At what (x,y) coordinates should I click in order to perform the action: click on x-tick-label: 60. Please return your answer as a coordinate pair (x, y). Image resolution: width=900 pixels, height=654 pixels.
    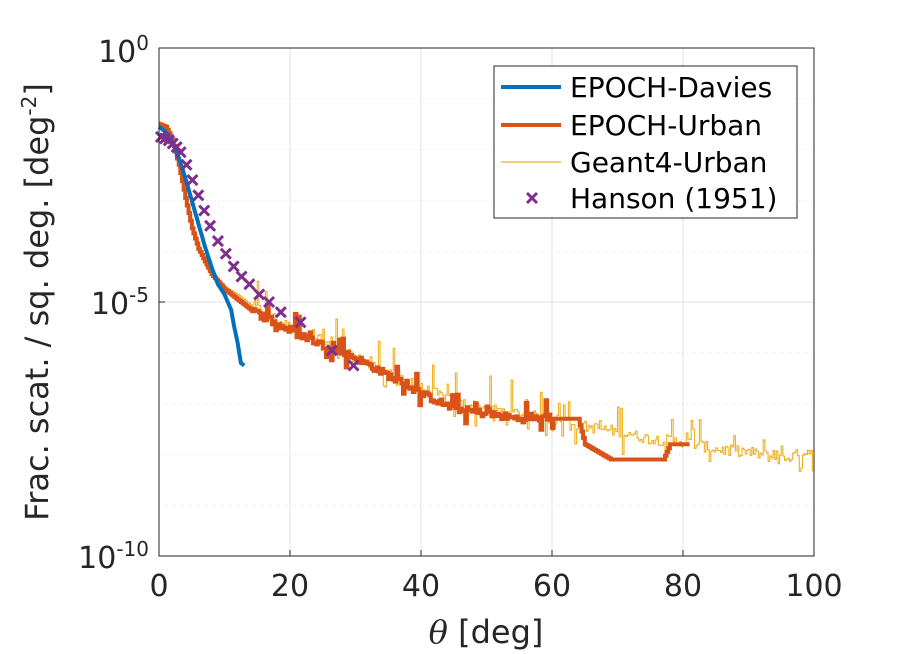
    Looking at the image, I should click on (552, 586).